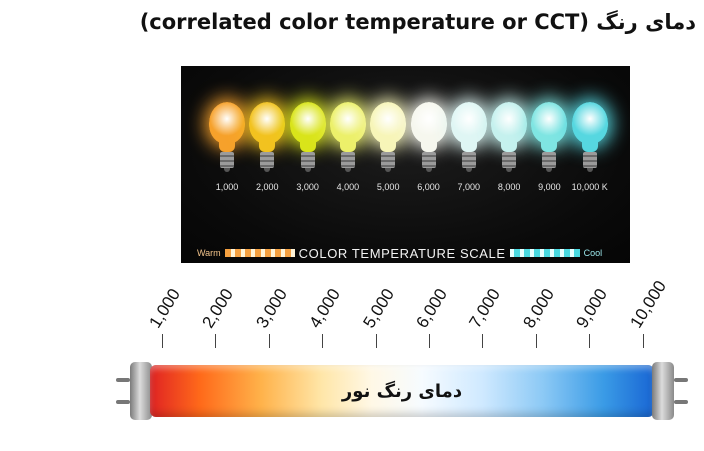 The width and height of the screenshot is (704, 451). Describe the element at coordinates (469, 187) in the screenshot. I see `bulb-temperature-label: 7,000` at that location.